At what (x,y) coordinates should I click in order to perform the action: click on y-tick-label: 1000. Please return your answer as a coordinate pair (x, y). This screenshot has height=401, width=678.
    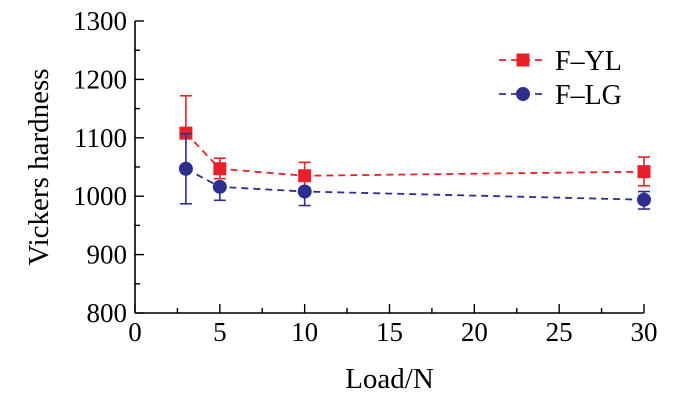
    Looking at the image, I should click on (100, 196).